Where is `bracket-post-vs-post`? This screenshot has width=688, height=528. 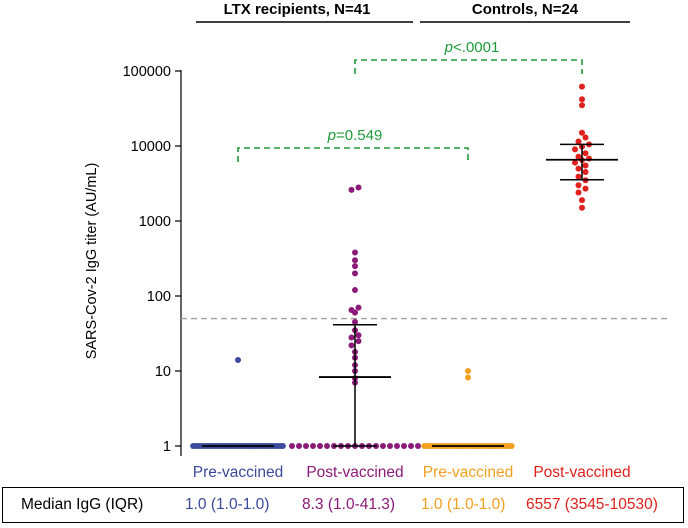
bracket-post-vs-post is located at coordinates (468, 66).